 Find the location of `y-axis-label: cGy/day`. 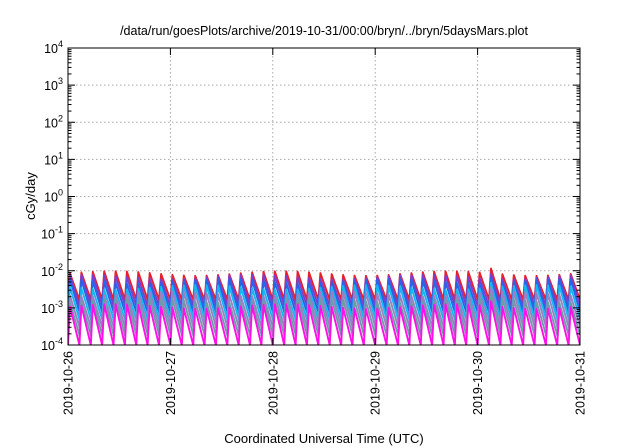

y-axis-label: cGy/day is located at coordinates (30, 196).